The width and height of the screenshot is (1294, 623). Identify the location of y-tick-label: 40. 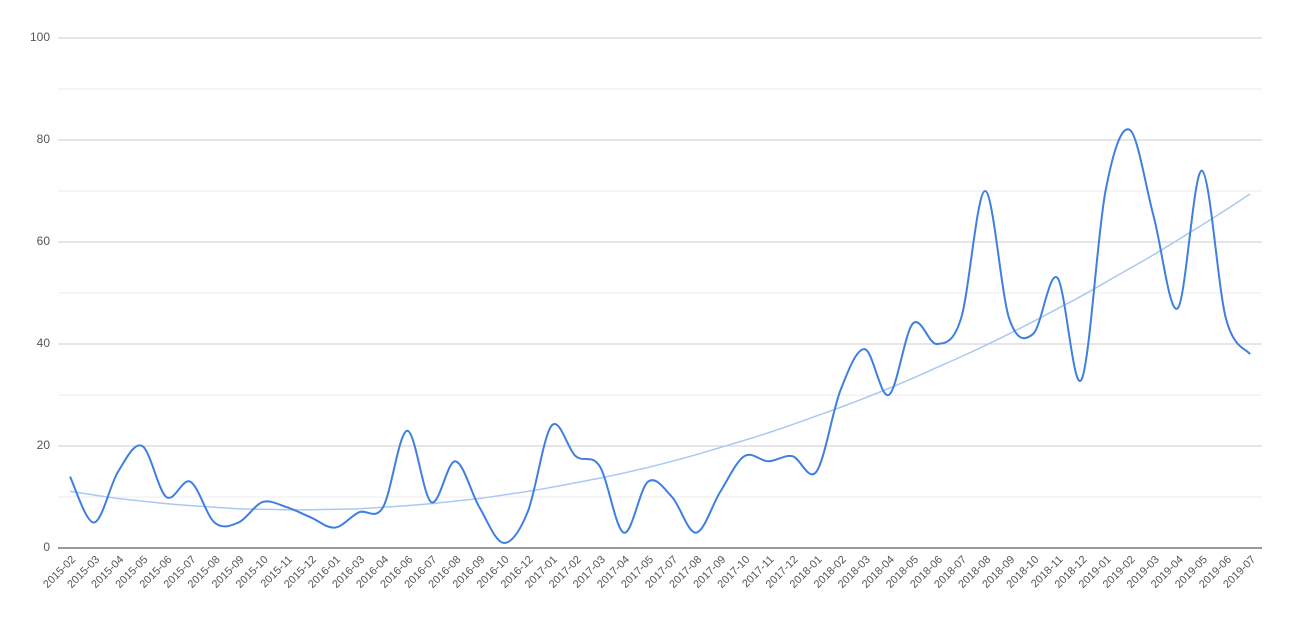
(44, 343).